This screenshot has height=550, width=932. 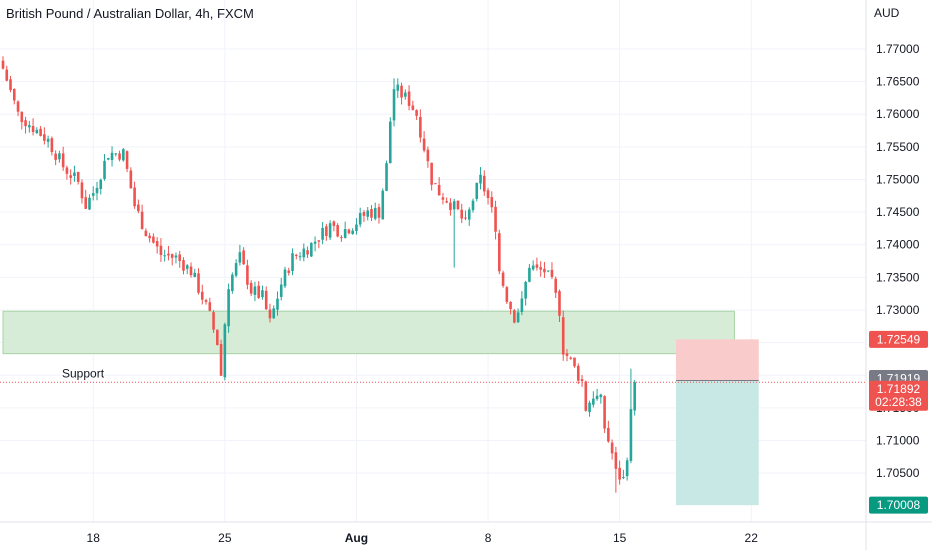 I want to click on y-tick-label: 1.74000, so click(x=898, y=245).